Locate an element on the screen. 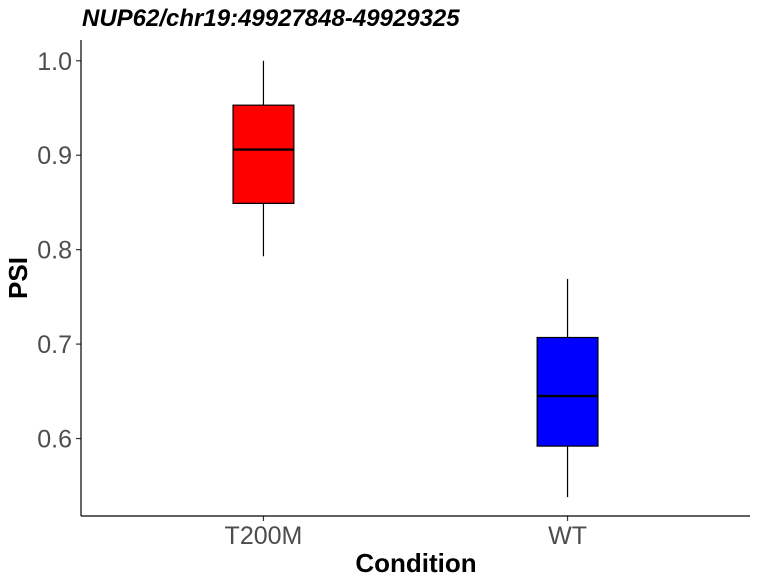 This screenshot has height=586, width=758. y-tick-label: 0.6 is located at coordinates (54, 440).